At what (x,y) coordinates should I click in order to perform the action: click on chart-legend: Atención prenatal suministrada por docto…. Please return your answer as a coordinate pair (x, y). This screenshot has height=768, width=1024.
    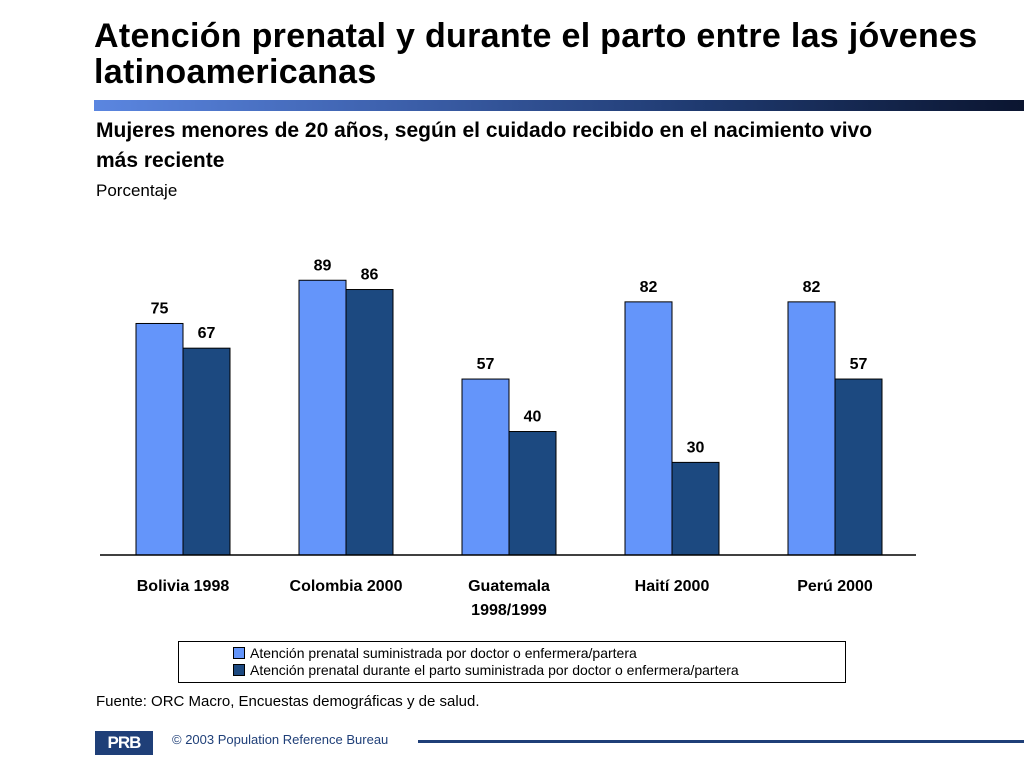
    Looking at the image, I should click on (512, 662).